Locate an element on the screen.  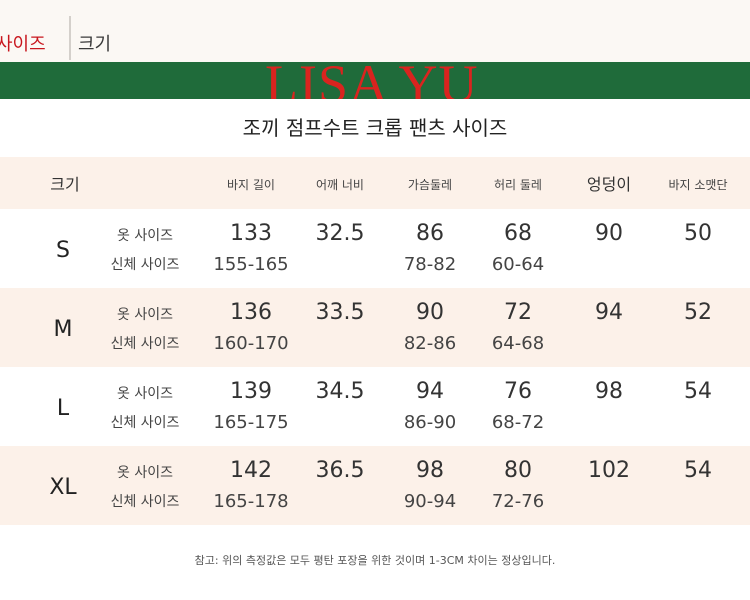
pants-length-body-value: 165-178 is located at coordinates (251, 501).